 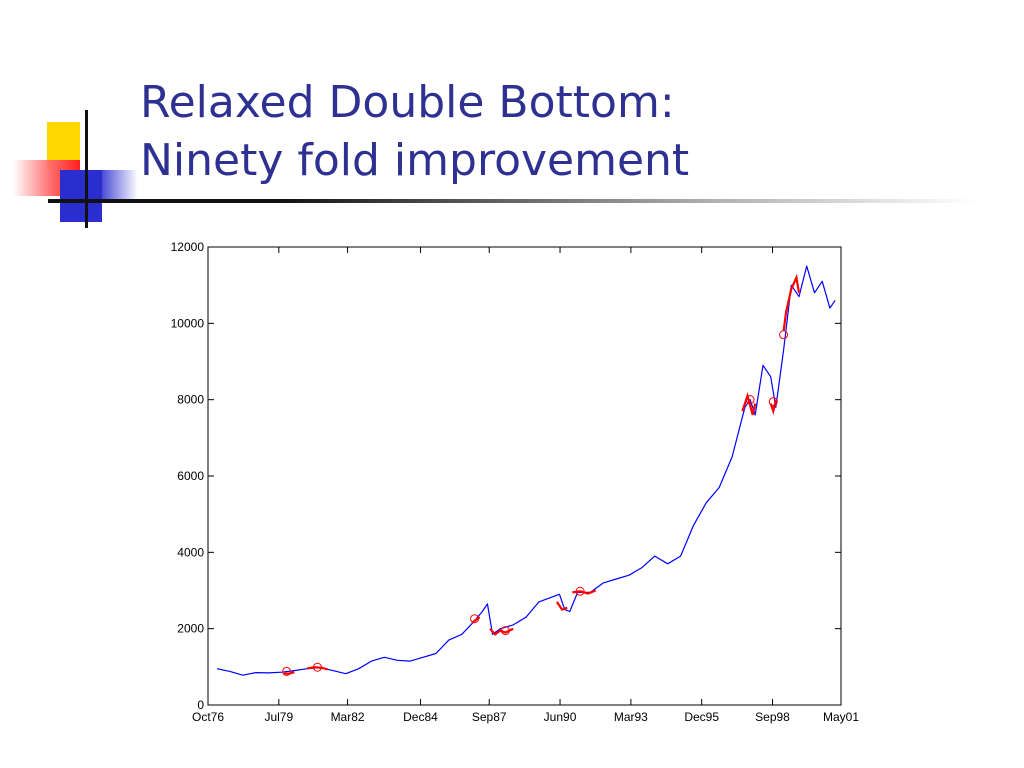 I want to click on x-tick-label: Mar93, so click(x=631, y=717).